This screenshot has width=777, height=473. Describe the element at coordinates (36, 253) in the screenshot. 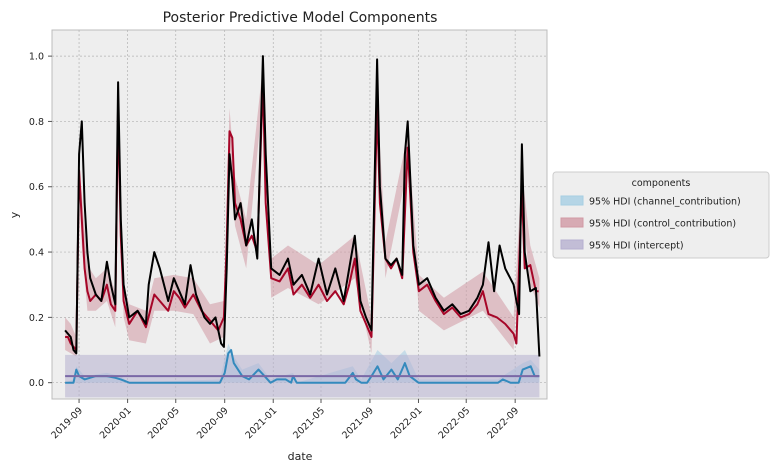

I see `y-tick-label: 0.4` at that location.